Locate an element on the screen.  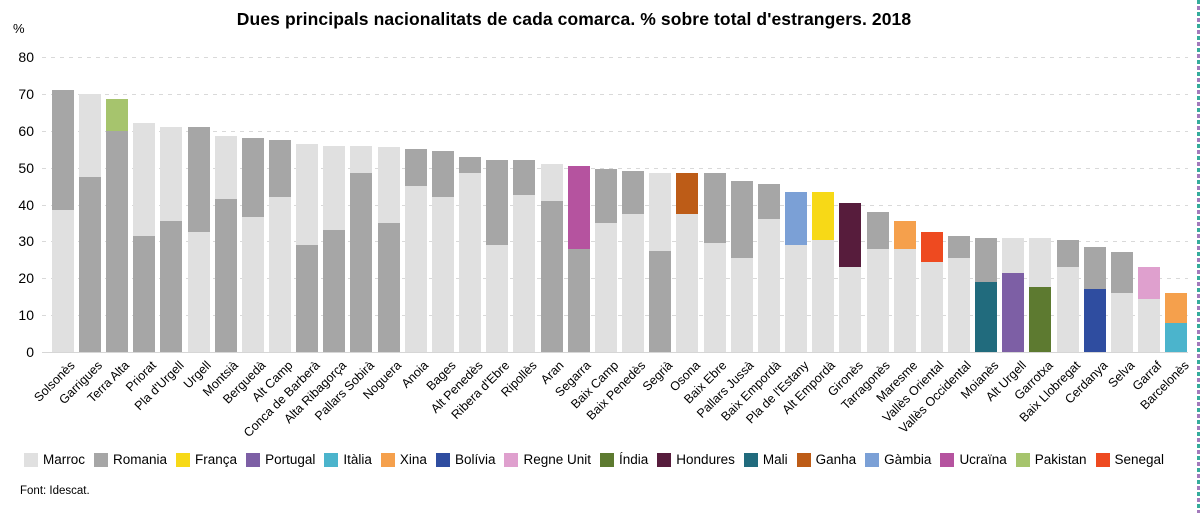
bar-Conca de Barberà is located at coordinates (307, 247).